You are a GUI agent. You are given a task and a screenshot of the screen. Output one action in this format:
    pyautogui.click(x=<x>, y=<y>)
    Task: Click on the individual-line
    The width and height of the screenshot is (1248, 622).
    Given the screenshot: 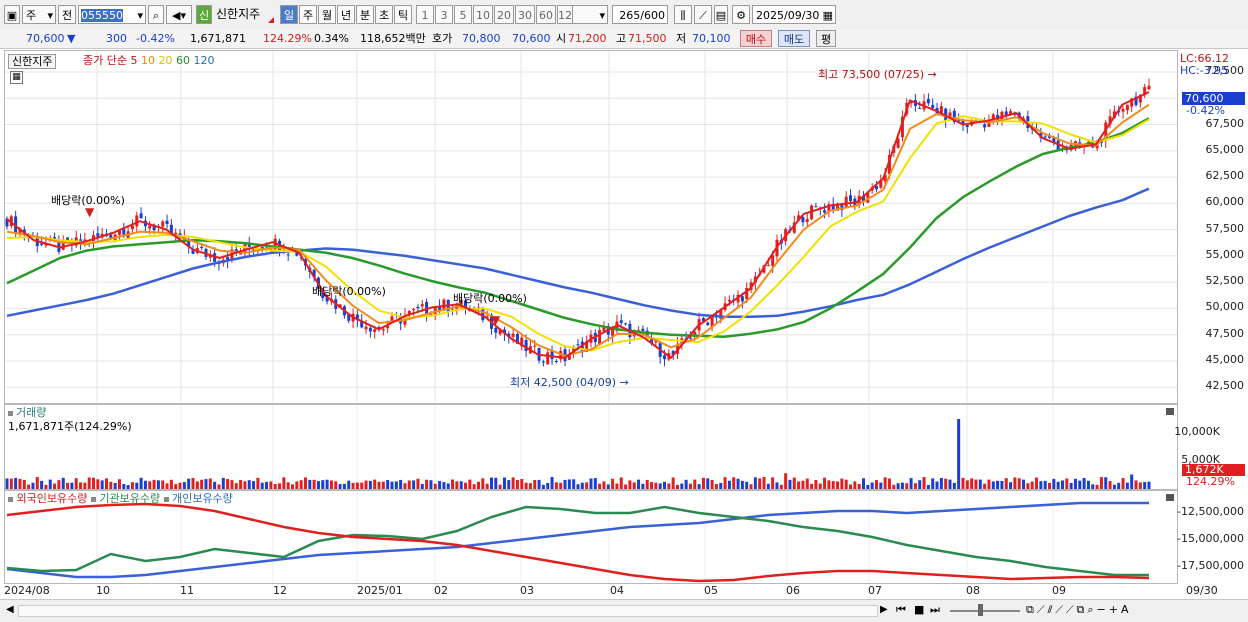 What is the action you would take?
    pyautogui.click(x=577, y=540)
    